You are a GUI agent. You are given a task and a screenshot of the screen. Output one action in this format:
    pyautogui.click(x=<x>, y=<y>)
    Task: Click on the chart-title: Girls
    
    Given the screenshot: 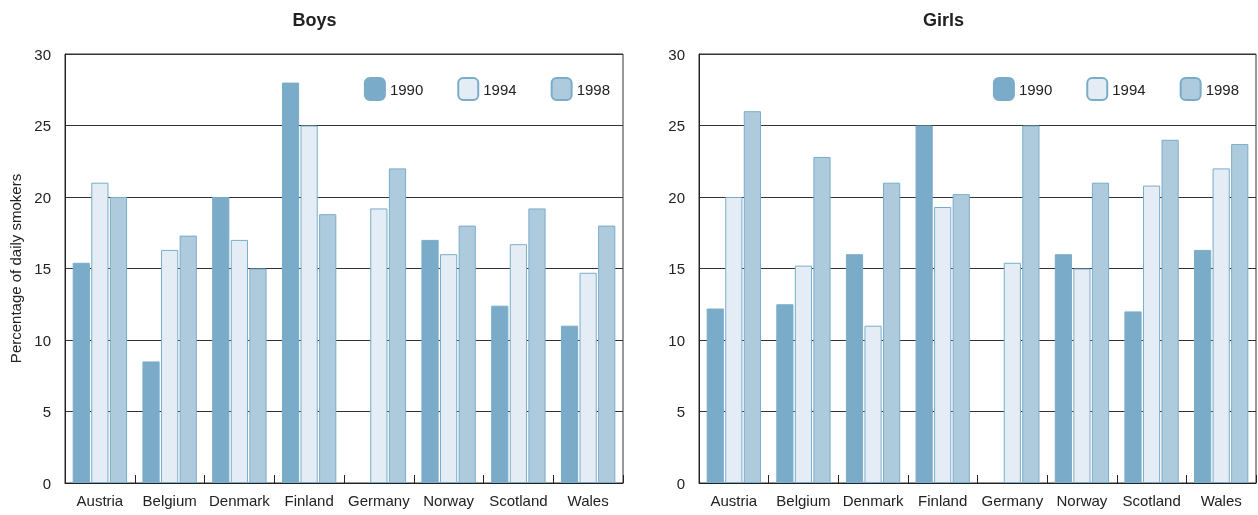 What is the action you would take?
    pyautogui.click(x=943, y=20)
    